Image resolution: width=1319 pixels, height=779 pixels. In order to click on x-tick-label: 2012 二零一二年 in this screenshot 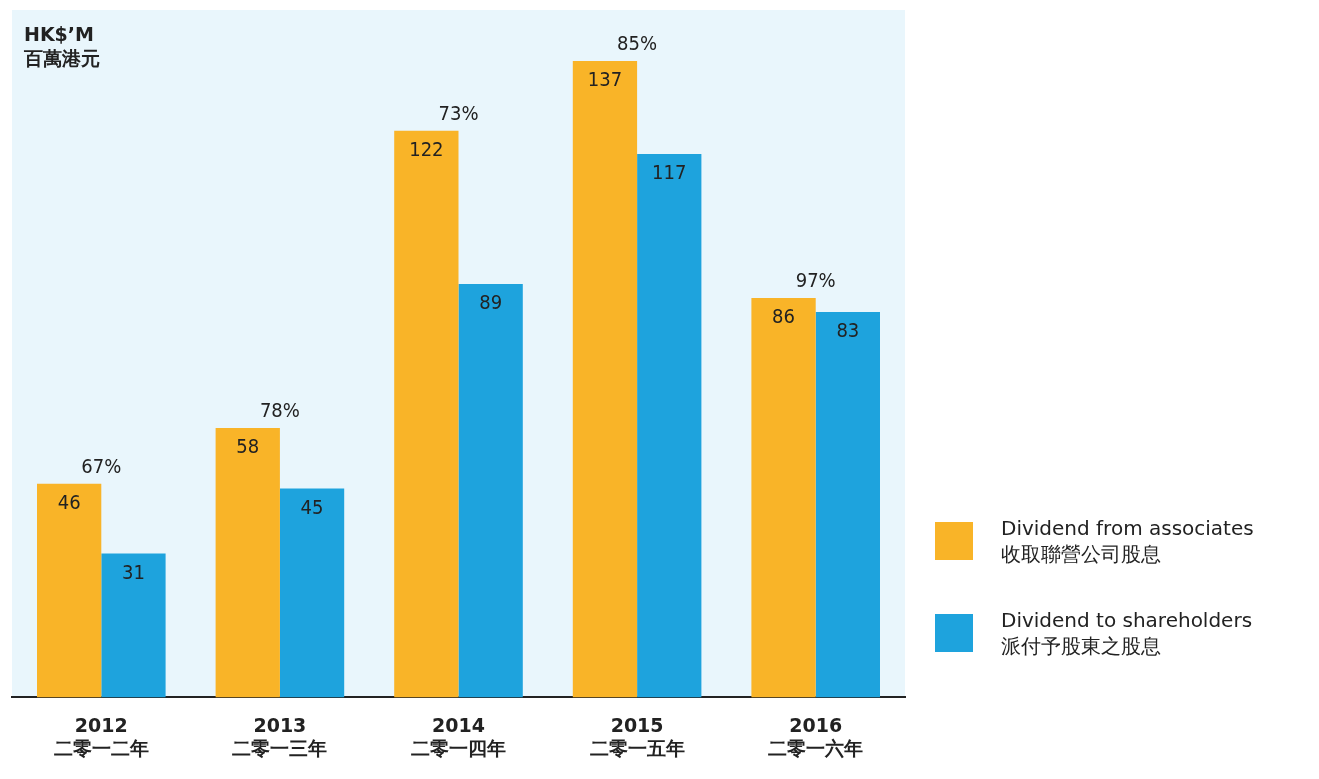, I will do `click(101, 736)`.